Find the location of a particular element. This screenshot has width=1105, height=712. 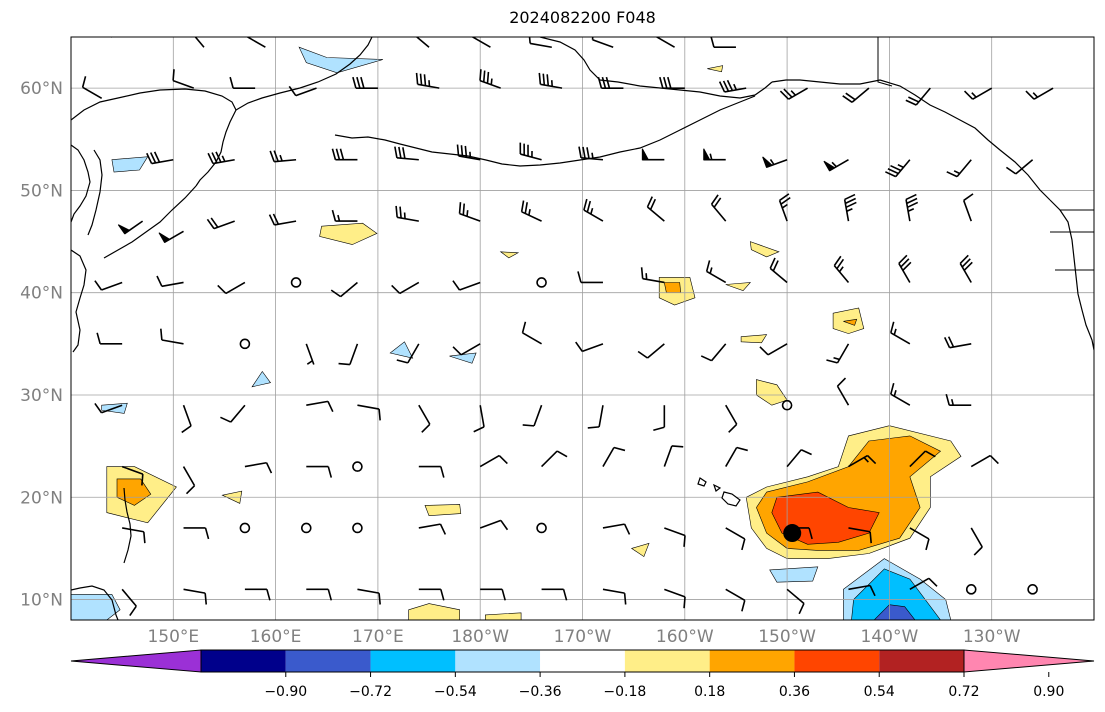

colorbar-frame is located at coordinates (582, 661).